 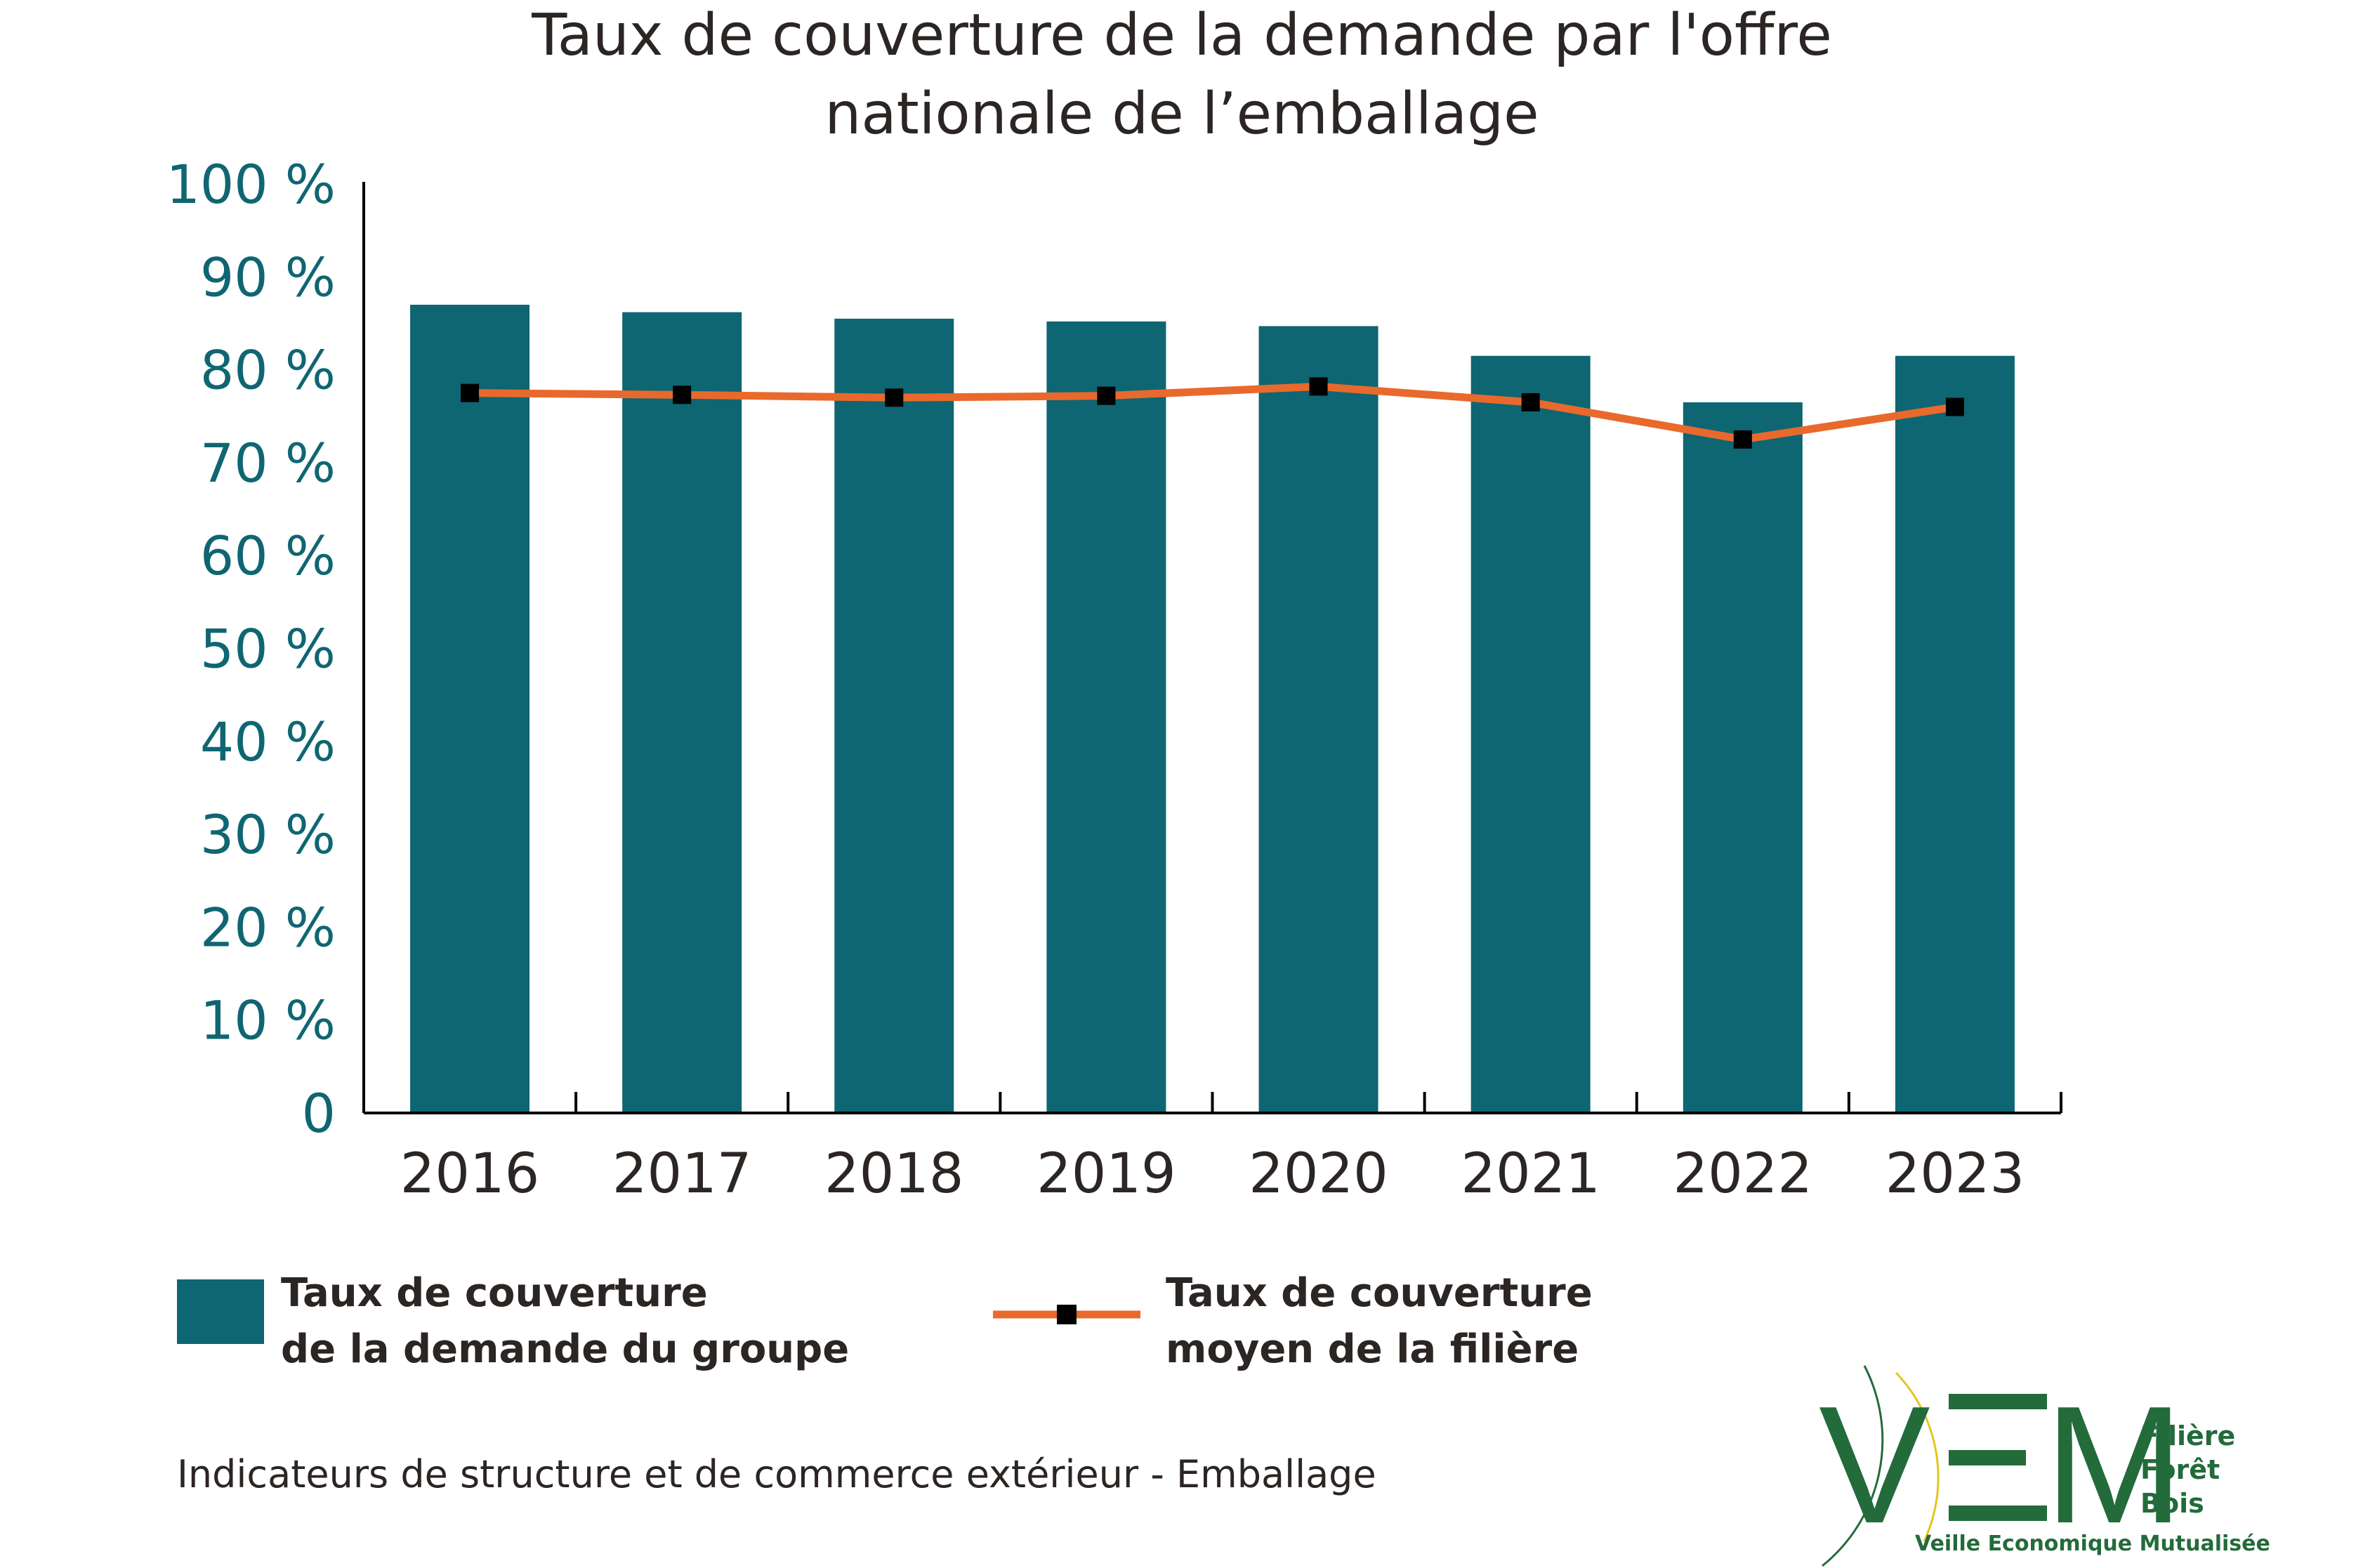 I want to click on logo-letter-v: V, so click(x=1875, y=1465).